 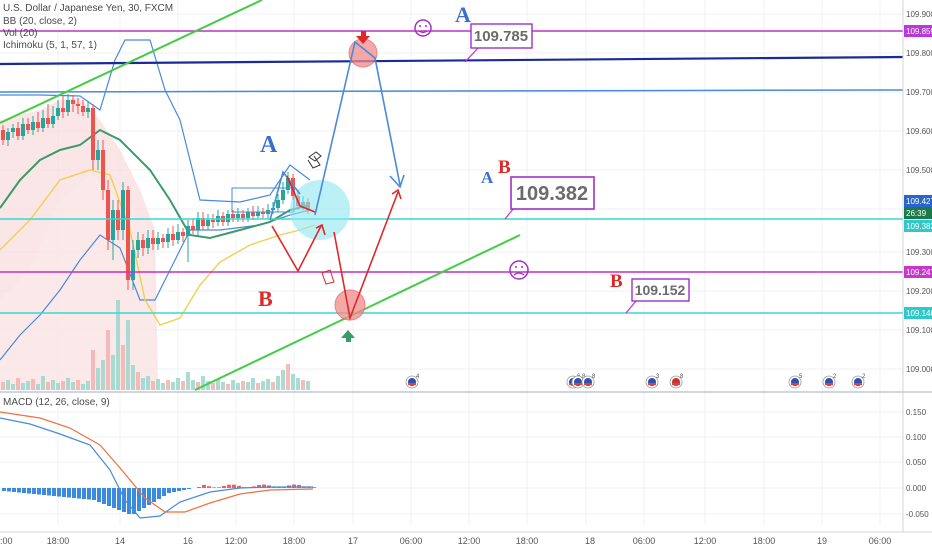 I want to click on legend-ichimoku: Ichimoku (5, 1, 57, 1), so click(x=50, y=45).